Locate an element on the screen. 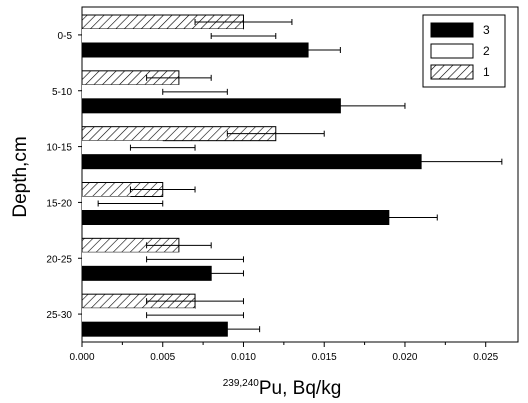  x-axis-title-main: Pu, Bq/kg is located at coordinates (300, 388).